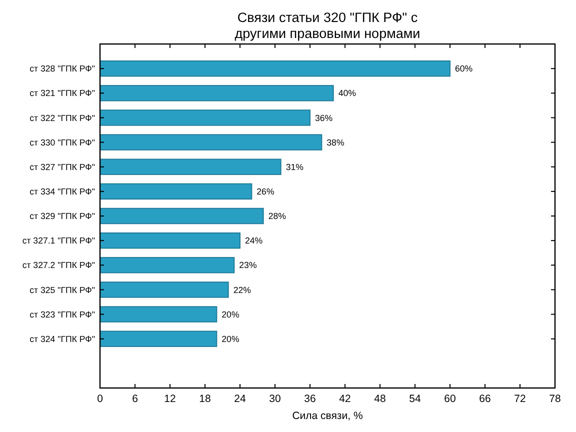 The height and width of the screenshot is (432, 576). I want to click on chart-title: Связи статьи 320 "ГПК РФ" с другими правовыми нормами, so click(327, 25).